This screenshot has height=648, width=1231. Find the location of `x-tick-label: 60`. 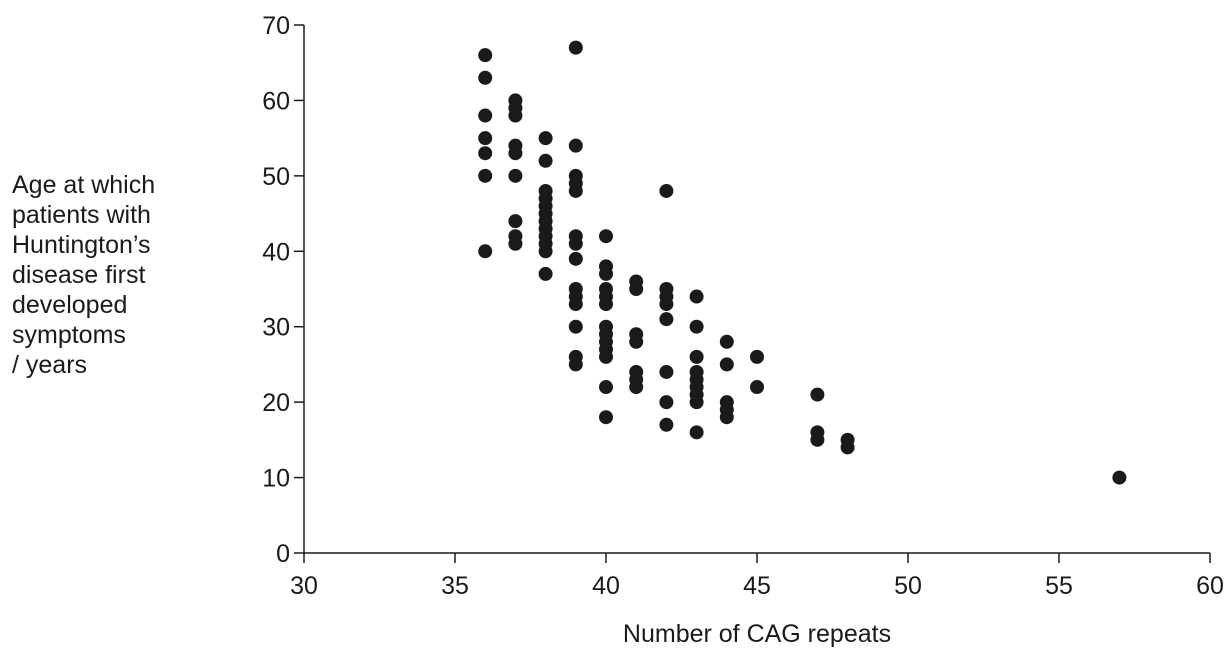

x-tick-label: 60 is located at coordinates (1210, 586).